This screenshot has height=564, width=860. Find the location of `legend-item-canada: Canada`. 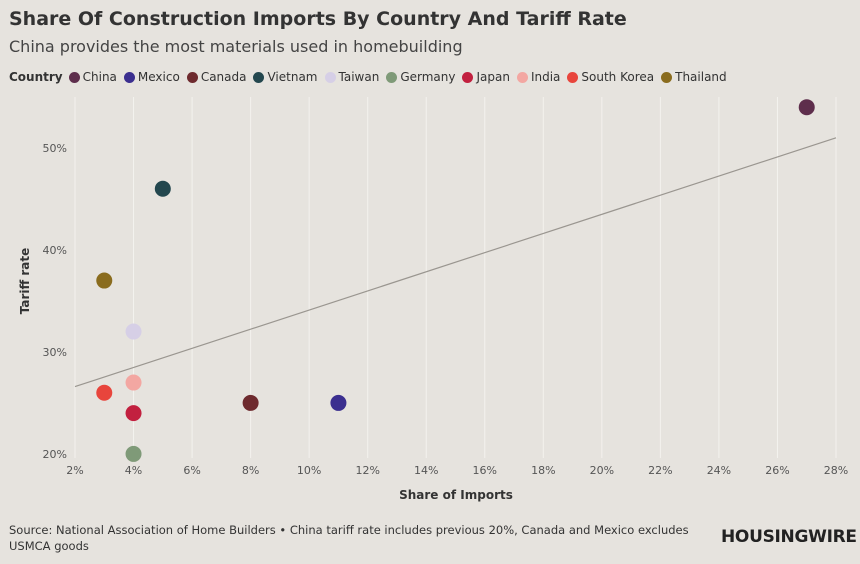

legend-item-canada: Canada is located at coordinates (216, 77).